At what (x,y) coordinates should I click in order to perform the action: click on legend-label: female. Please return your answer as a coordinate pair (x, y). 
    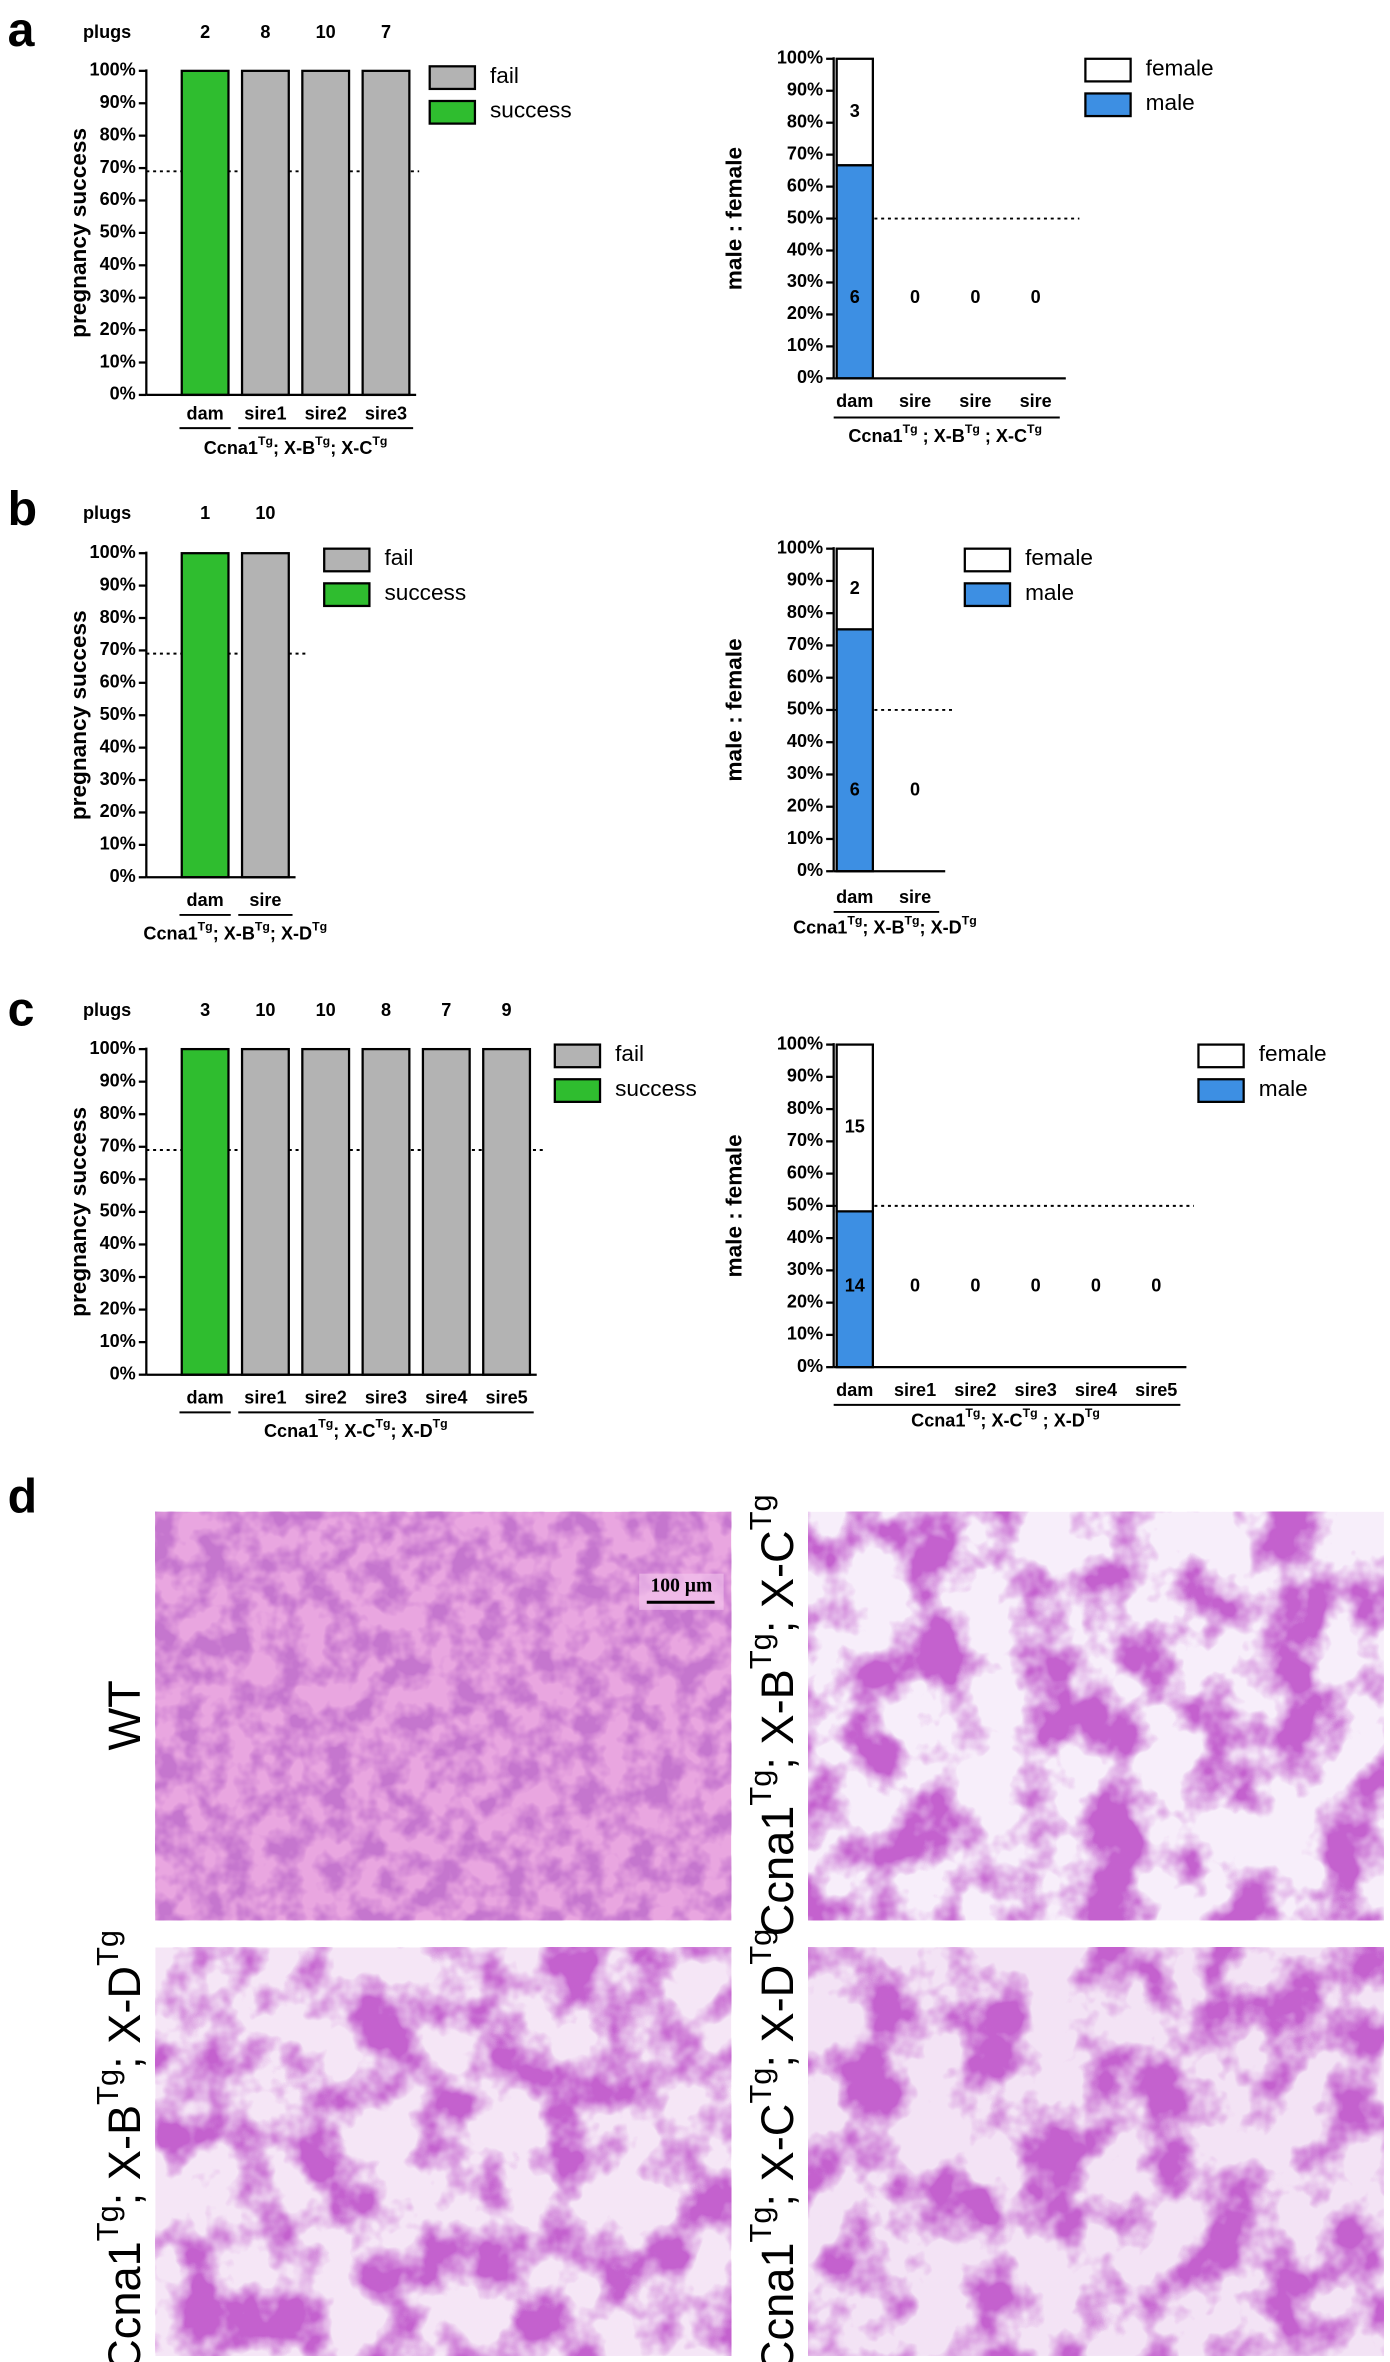
    Looking at the image, I should click on (1293, 1053).